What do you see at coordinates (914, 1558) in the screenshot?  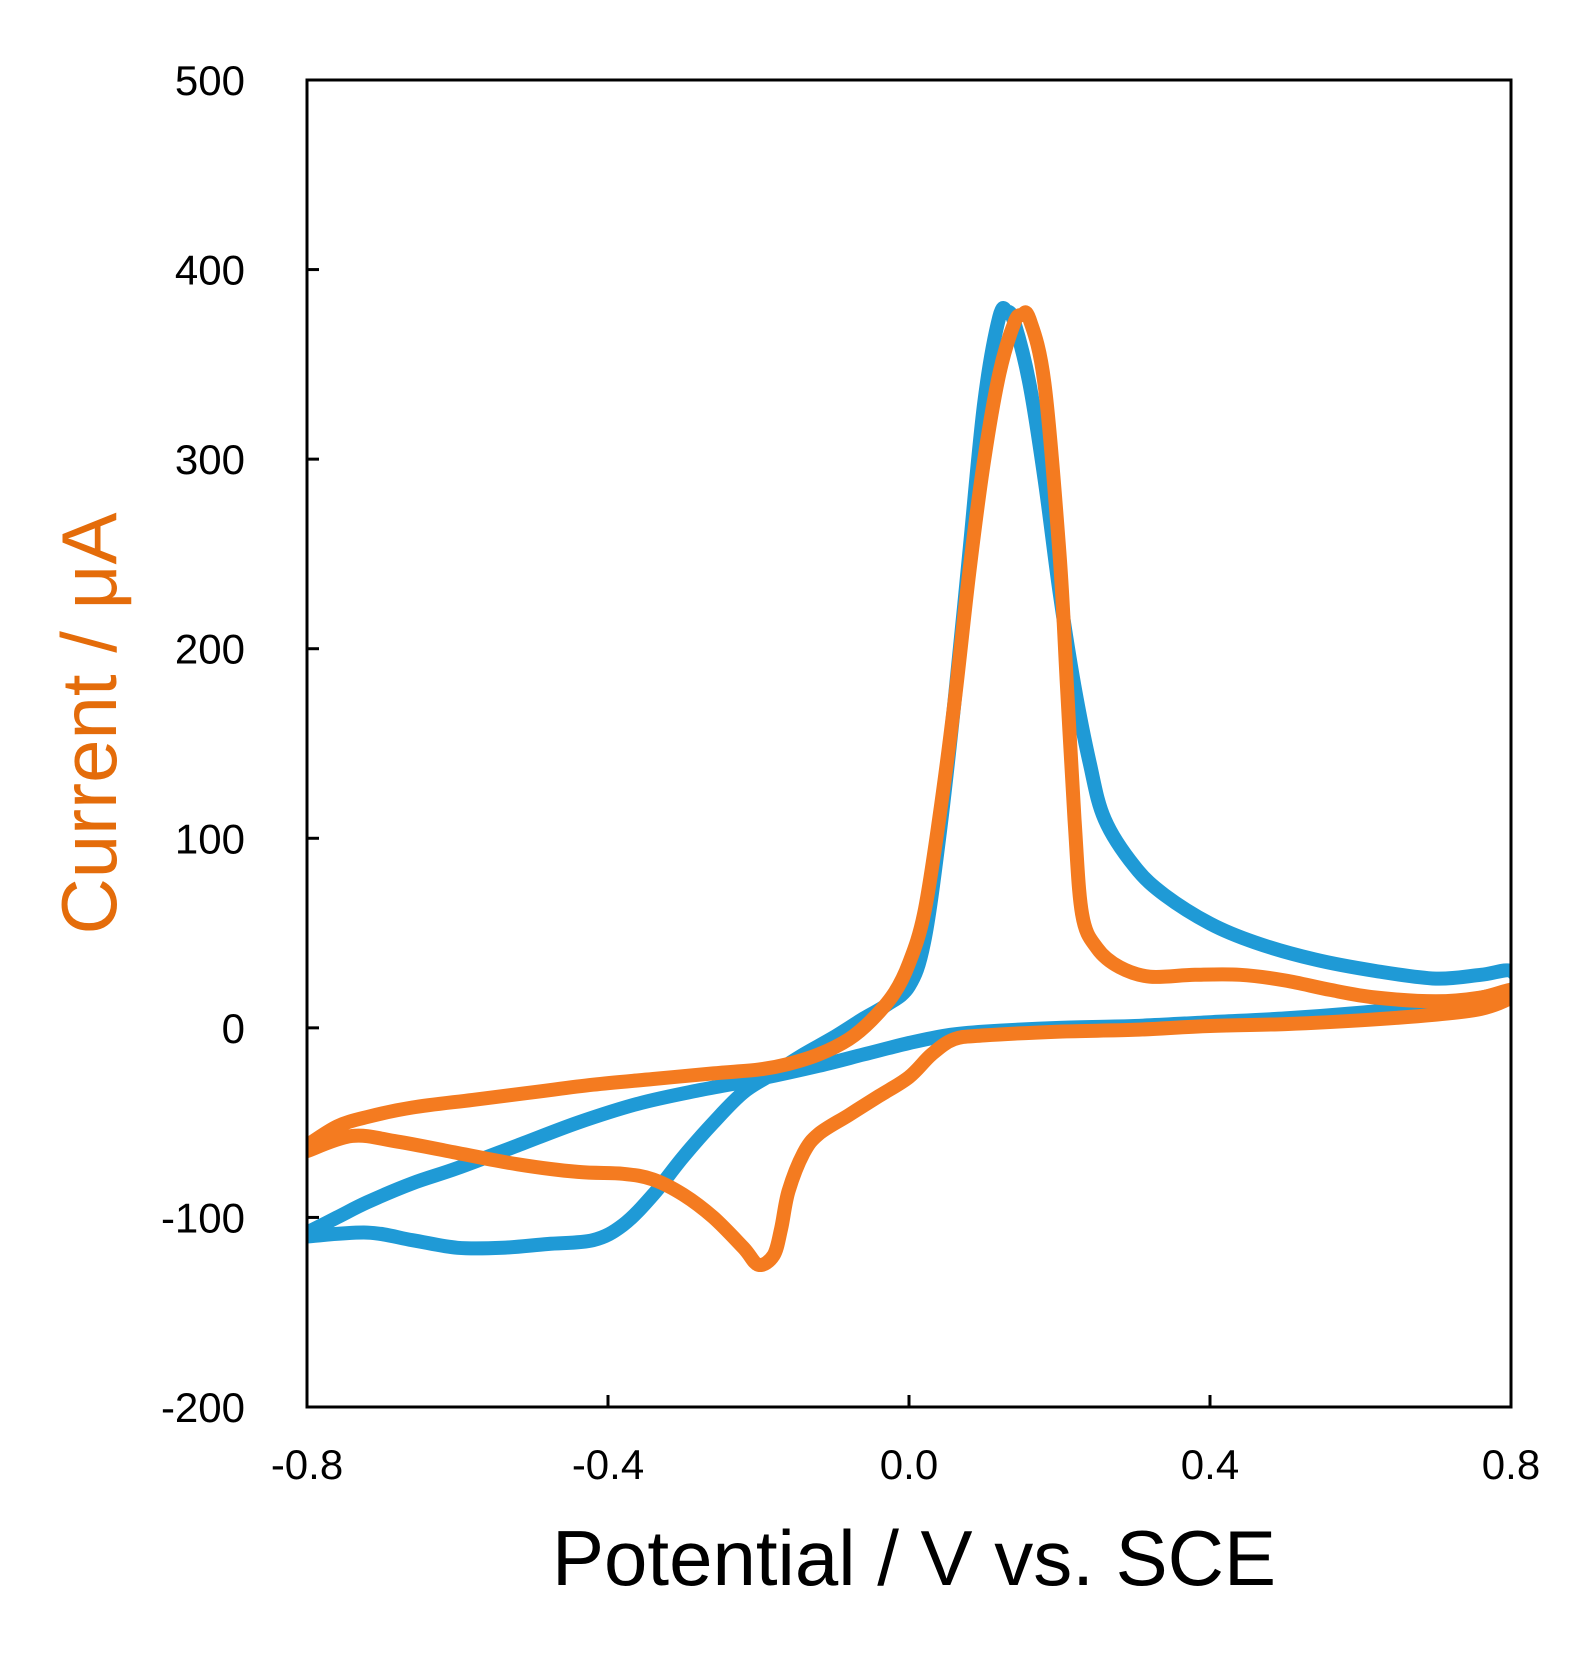 I see `x-axis-title: Potential / V vs. SCE` at bounding box center [914, 1558].